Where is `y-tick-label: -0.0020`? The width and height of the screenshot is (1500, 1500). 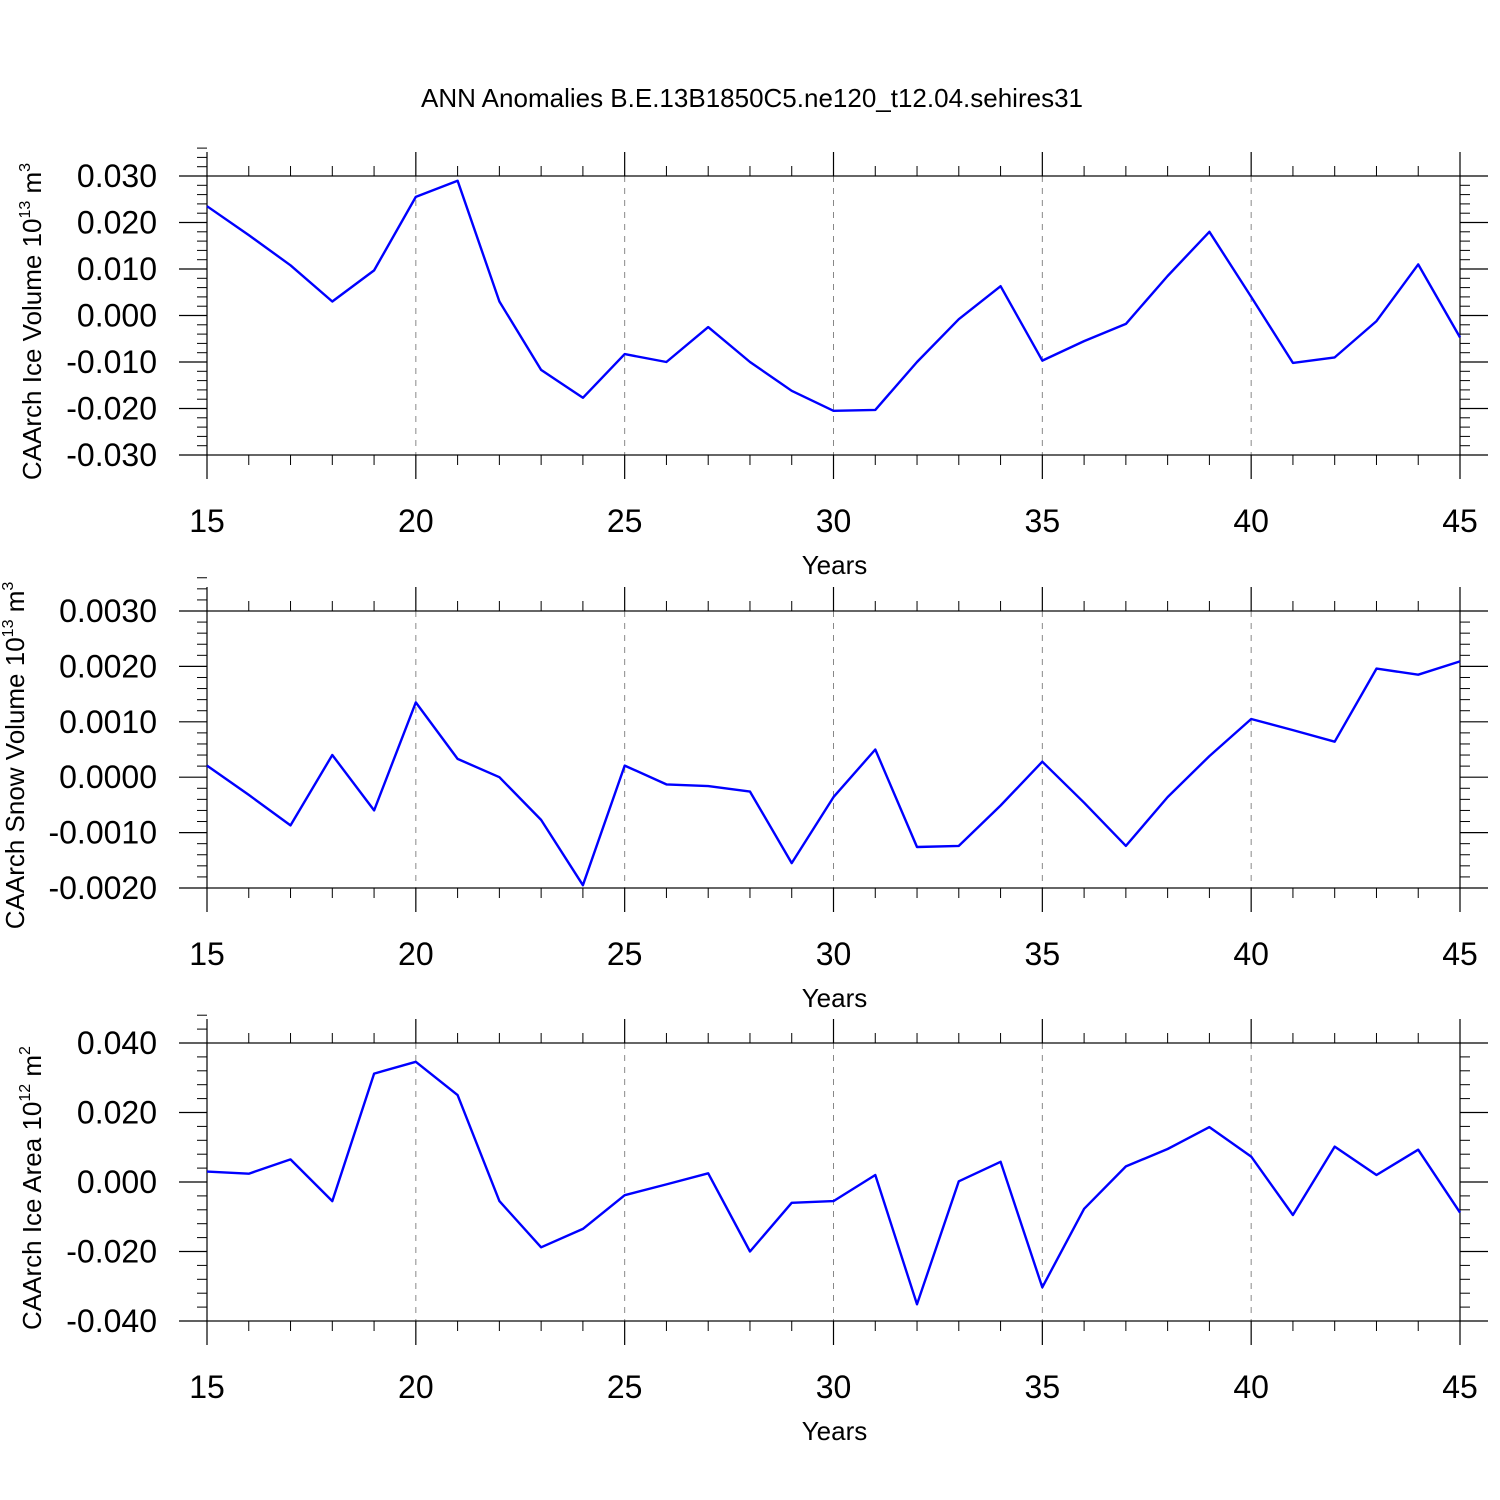 y-tick-label: -0.0020 is located at coordinates (102, 888).